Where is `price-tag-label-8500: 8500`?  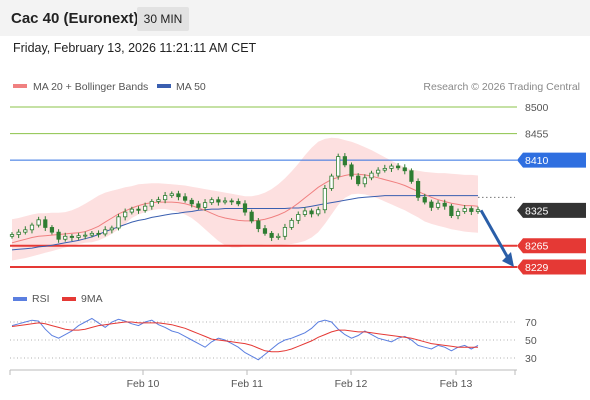 price-tag-label-8500: 8500 is located at coordinates (537, 108).